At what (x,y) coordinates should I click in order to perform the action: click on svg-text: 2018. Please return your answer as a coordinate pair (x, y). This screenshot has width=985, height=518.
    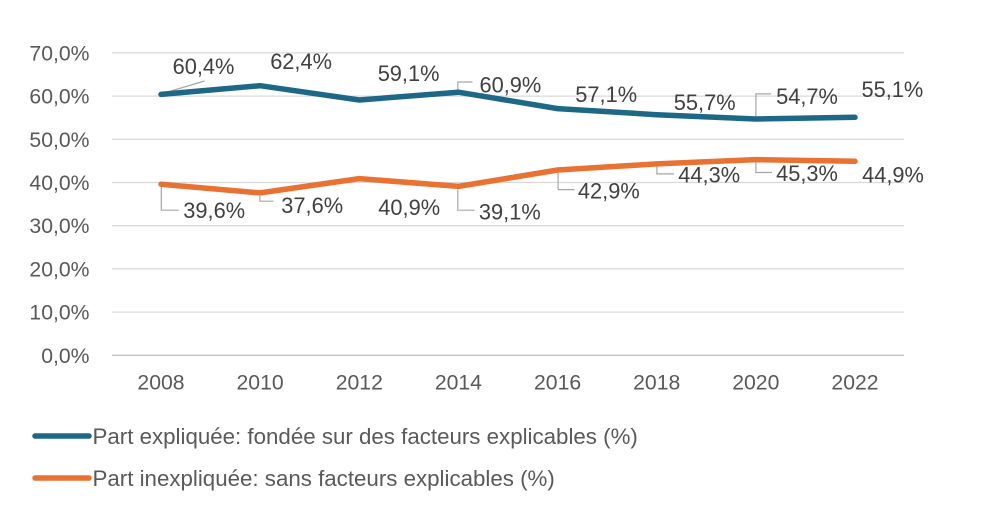
    Looking at the image, I should click on (656, 383).